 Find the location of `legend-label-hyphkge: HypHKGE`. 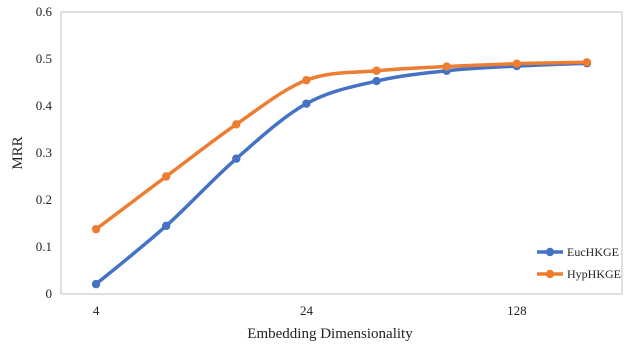

legend-label-hyphkge: HypHKGE is located at coordinates (594, 274).